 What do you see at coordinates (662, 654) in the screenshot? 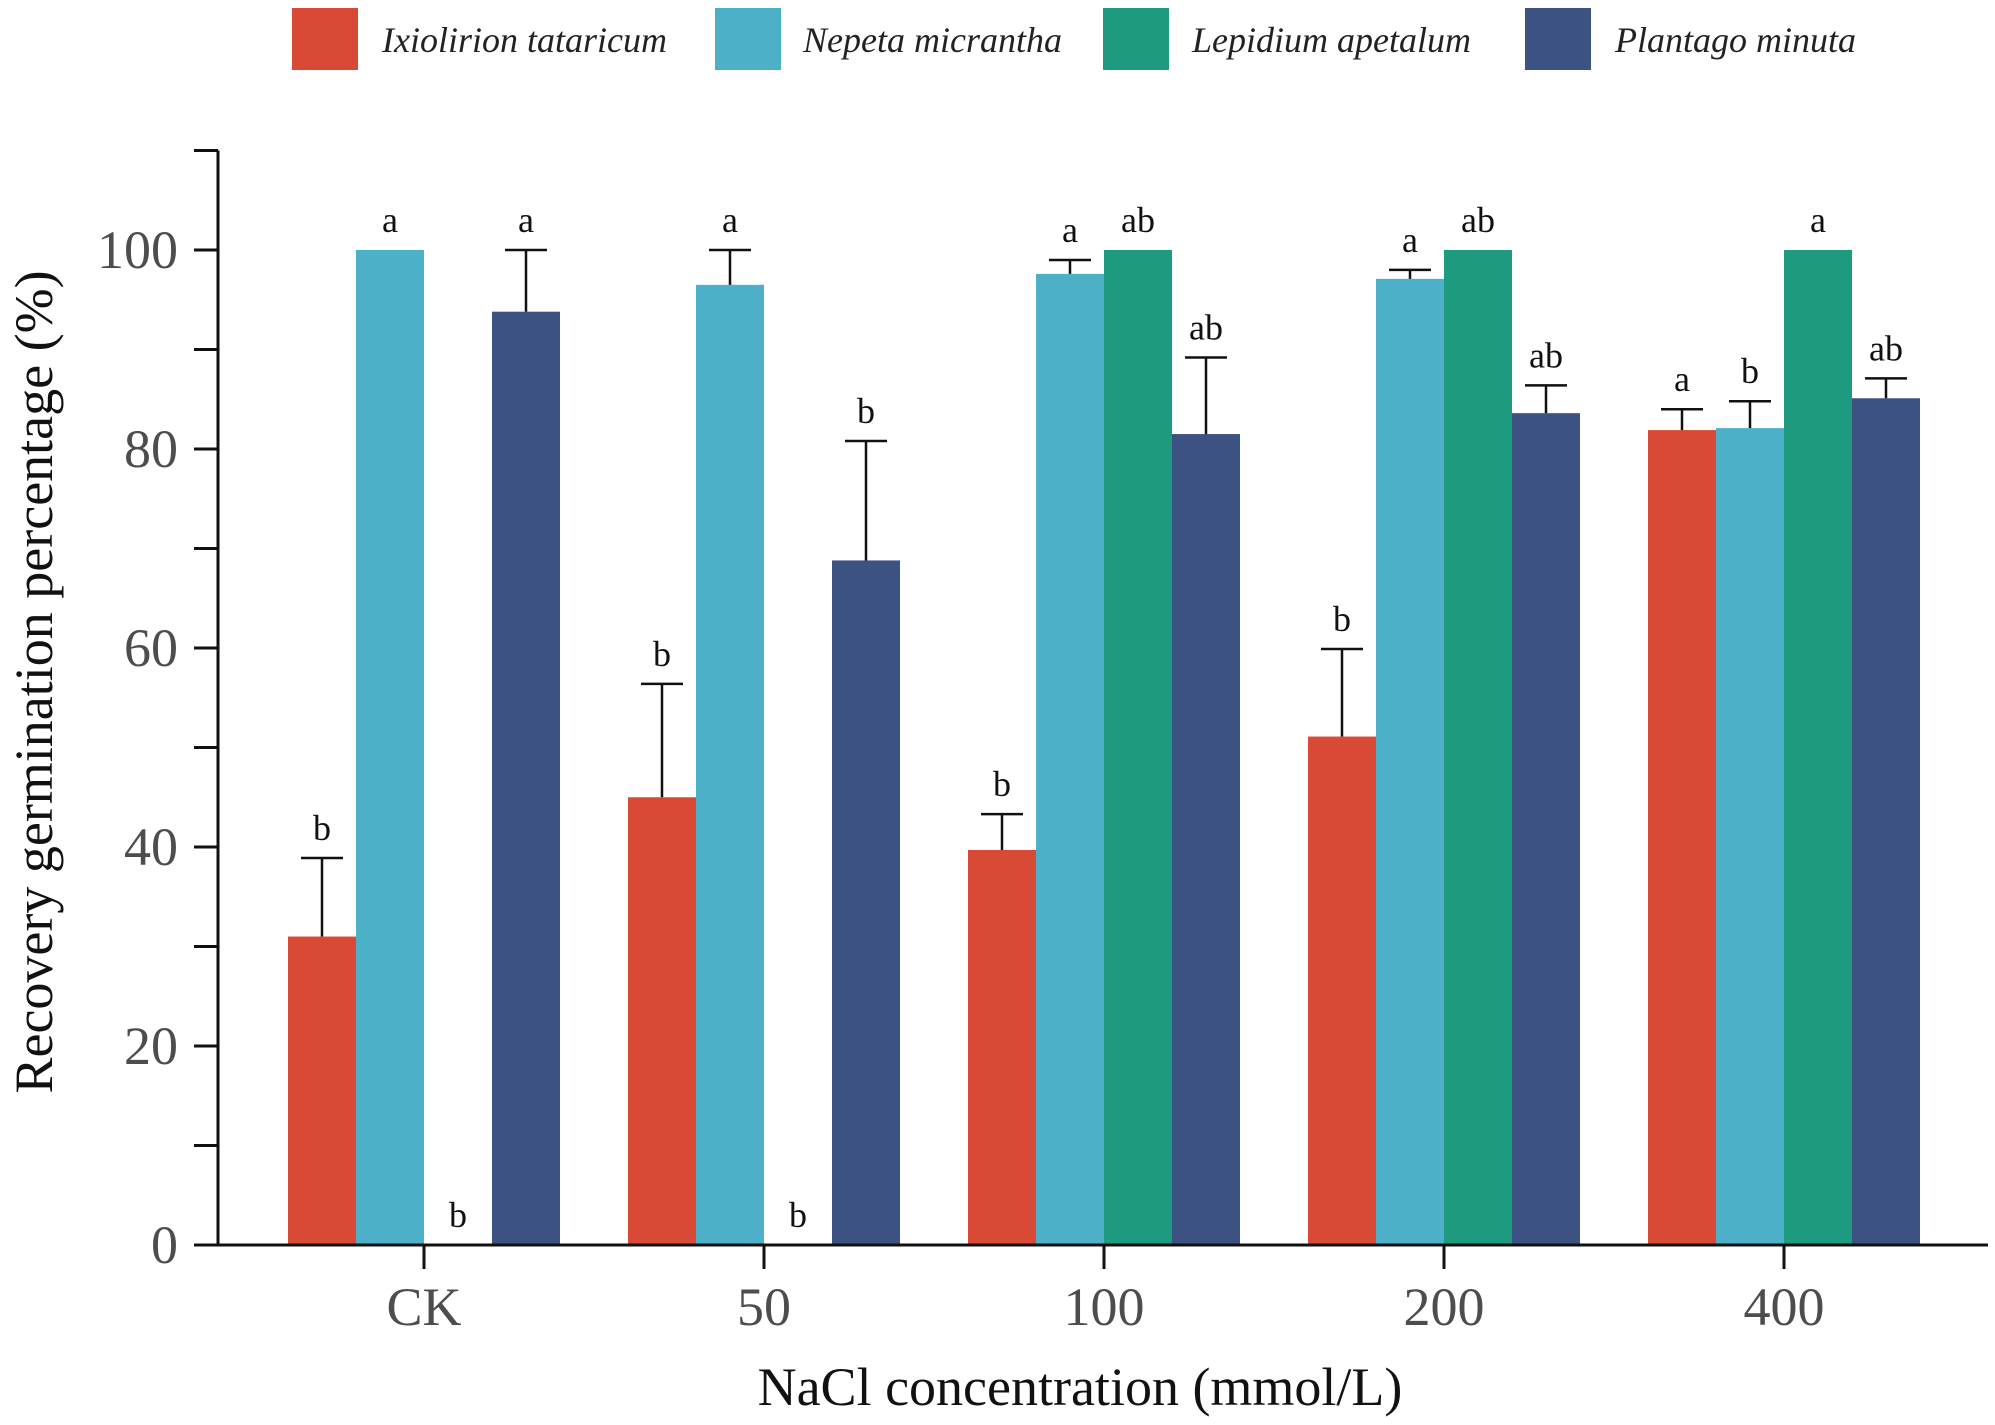
I see `sig-label-1-50: b` at bounding box center [662, 654].